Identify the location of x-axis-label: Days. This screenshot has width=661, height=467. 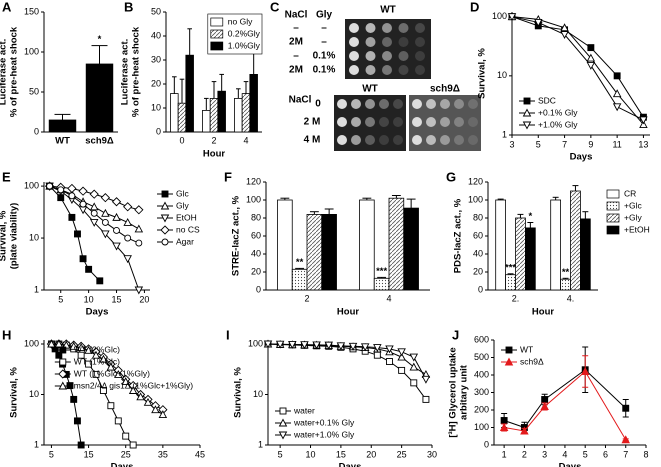
(122, 464).